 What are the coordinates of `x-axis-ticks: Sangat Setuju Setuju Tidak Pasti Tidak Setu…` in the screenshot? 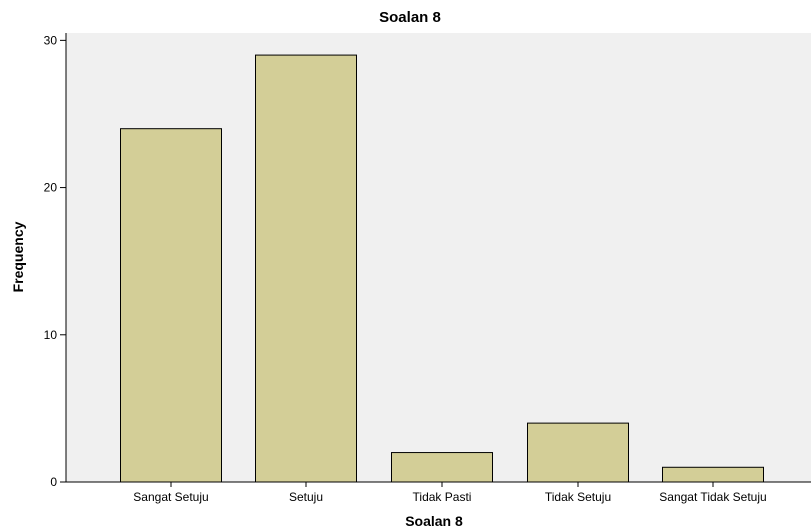 It's located at (450, 493).